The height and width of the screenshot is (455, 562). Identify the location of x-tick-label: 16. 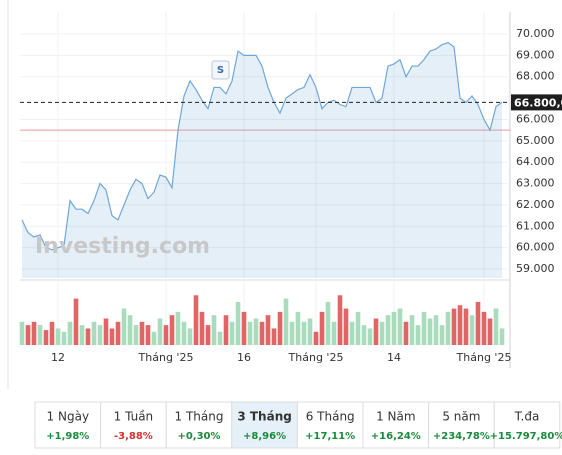
(244, 357).